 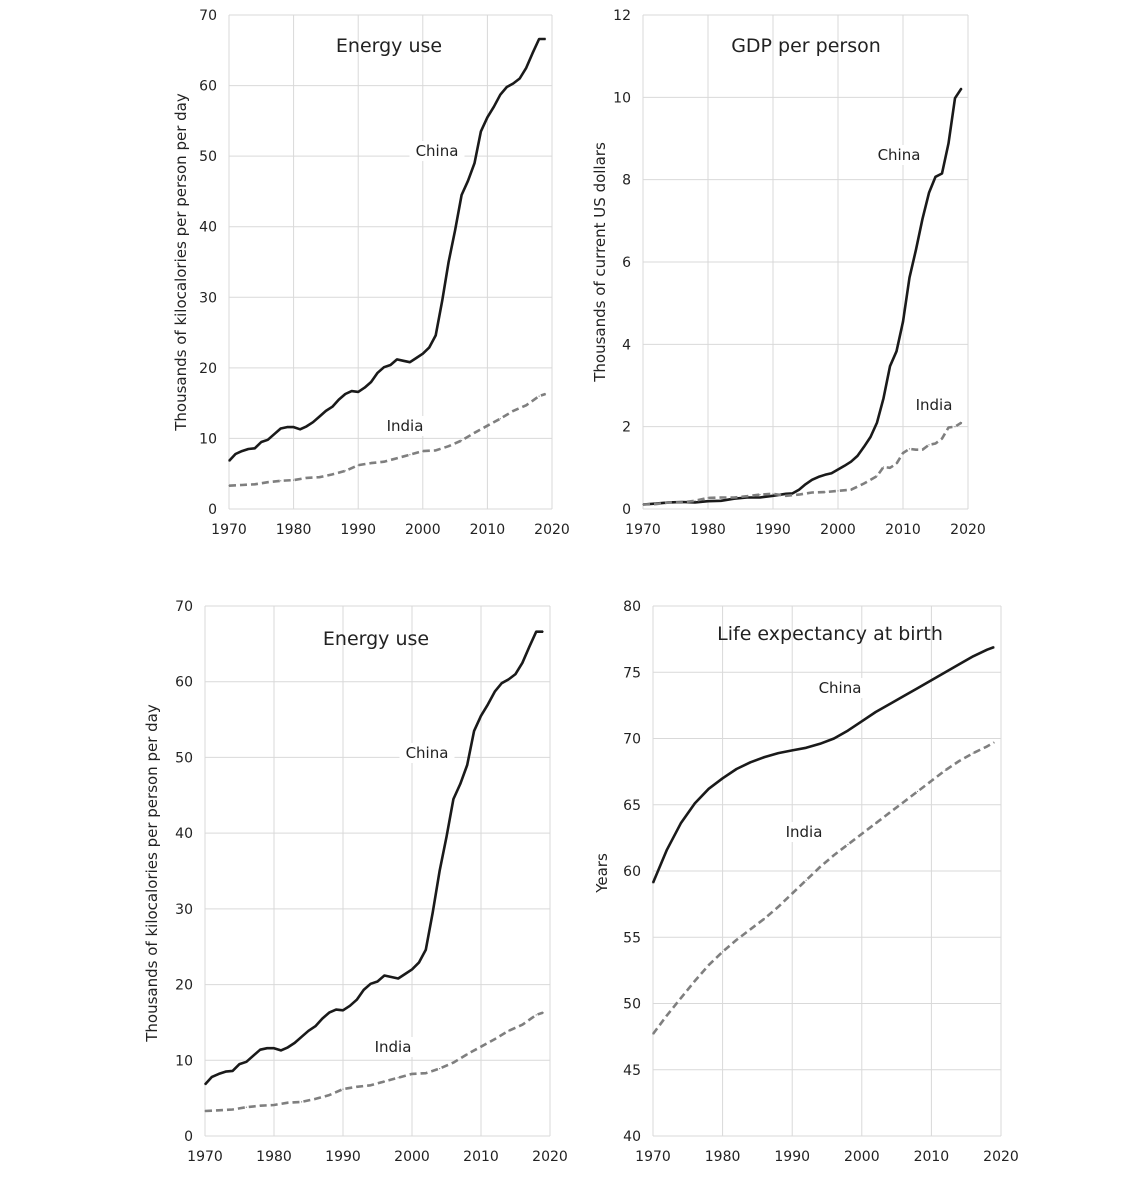 What do you see at coordinates (632, 1137) in the screenshot?
I see `y-tick-label: 40` at bounding box center [632, 1137].